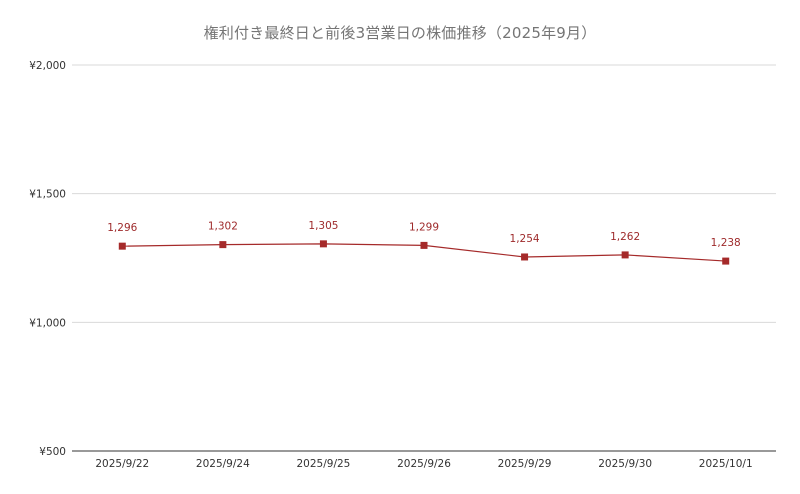 This screenshot has height=494, width=800. What do you see at coordinates (47, 323) in the screenshot?
I see `y-tick-label: ¥1,000` at bounding box center [47, 323].